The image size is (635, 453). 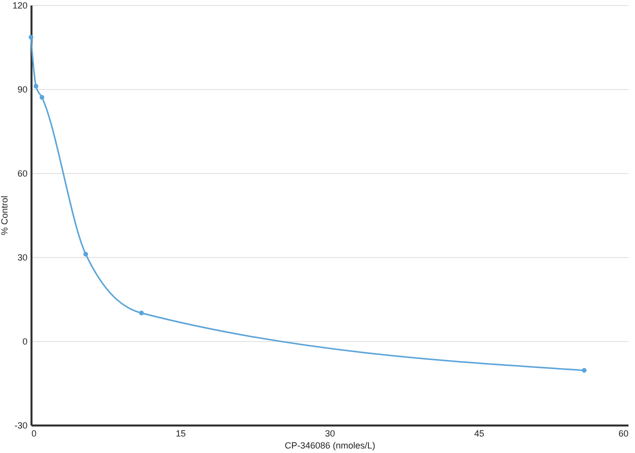 I want to click on x-tick-label: 0, so click(x=34, y=433).